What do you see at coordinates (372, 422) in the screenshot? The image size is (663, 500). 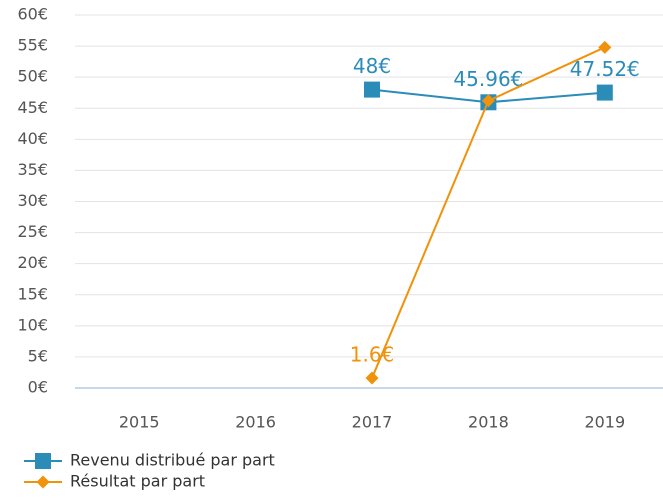 I see `x-tick-label: 2017` at bounding box center [372, 422].